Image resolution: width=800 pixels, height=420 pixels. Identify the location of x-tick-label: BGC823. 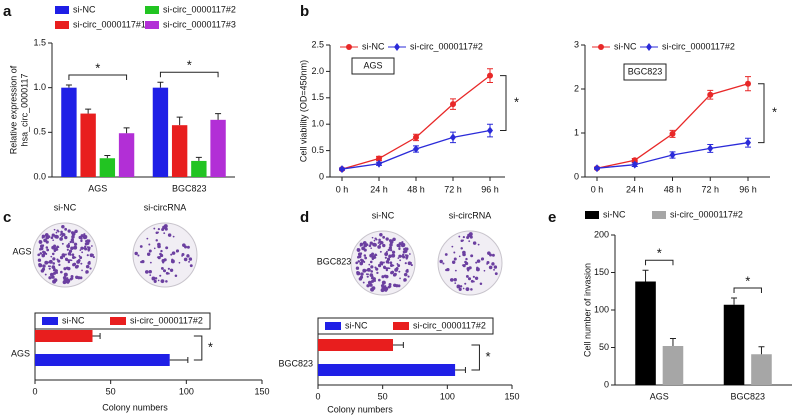
(747, 396).